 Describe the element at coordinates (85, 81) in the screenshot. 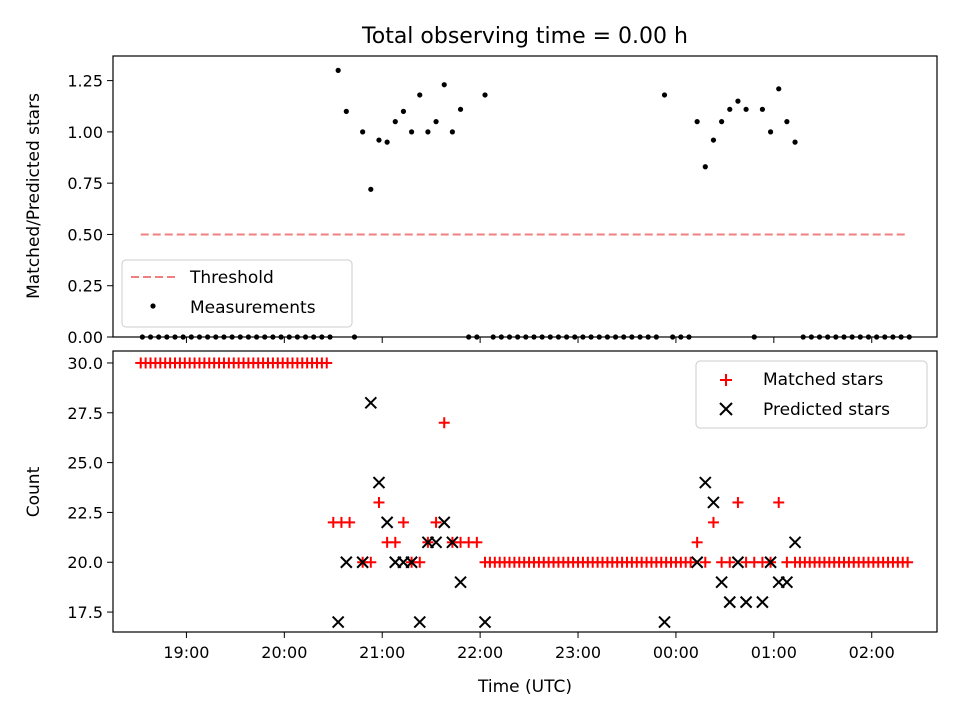

I see `top-y-tick-label: 1.25` at that location.